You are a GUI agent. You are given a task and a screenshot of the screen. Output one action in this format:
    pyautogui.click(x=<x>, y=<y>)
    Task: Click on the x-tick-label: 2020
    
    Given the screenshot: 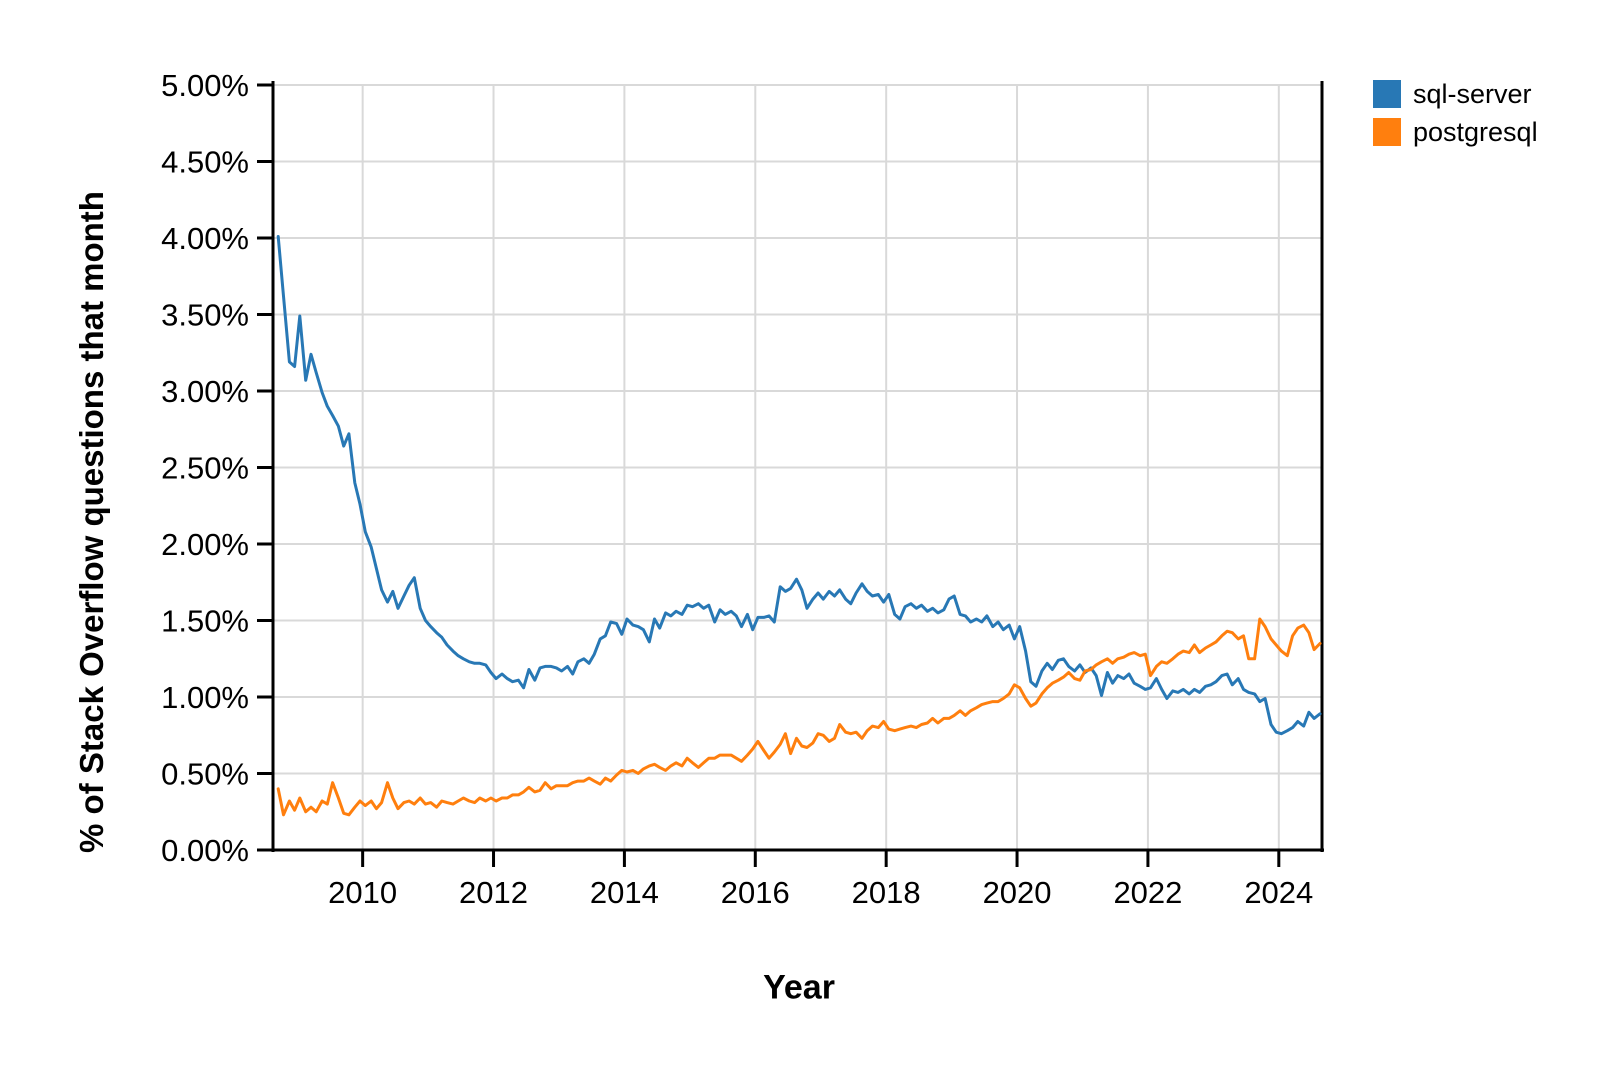 What is the action you would take?
    pyautogui.click(x=1017, y=892)
    